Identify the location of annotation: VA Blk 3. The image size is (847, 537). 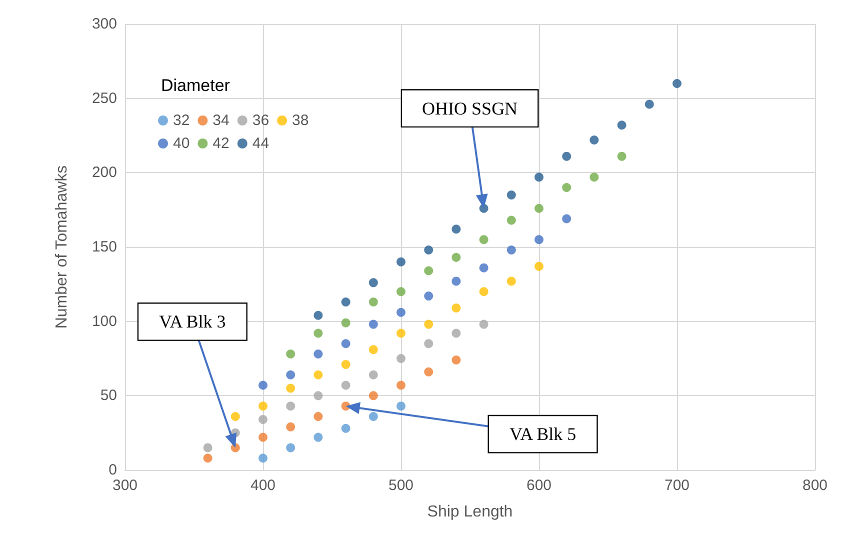
(192, 322).